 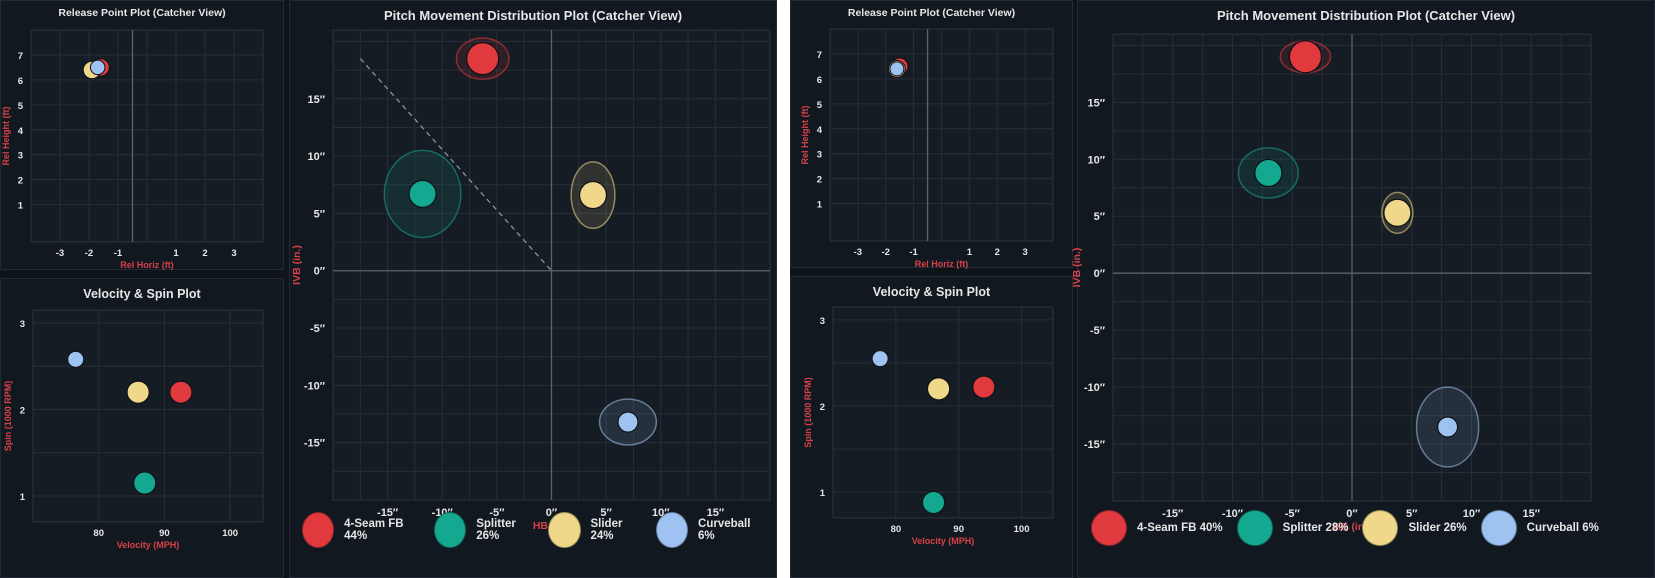 I want to click on y-axis-title: Spin (1000 RPM), so click(x=8, y=416).